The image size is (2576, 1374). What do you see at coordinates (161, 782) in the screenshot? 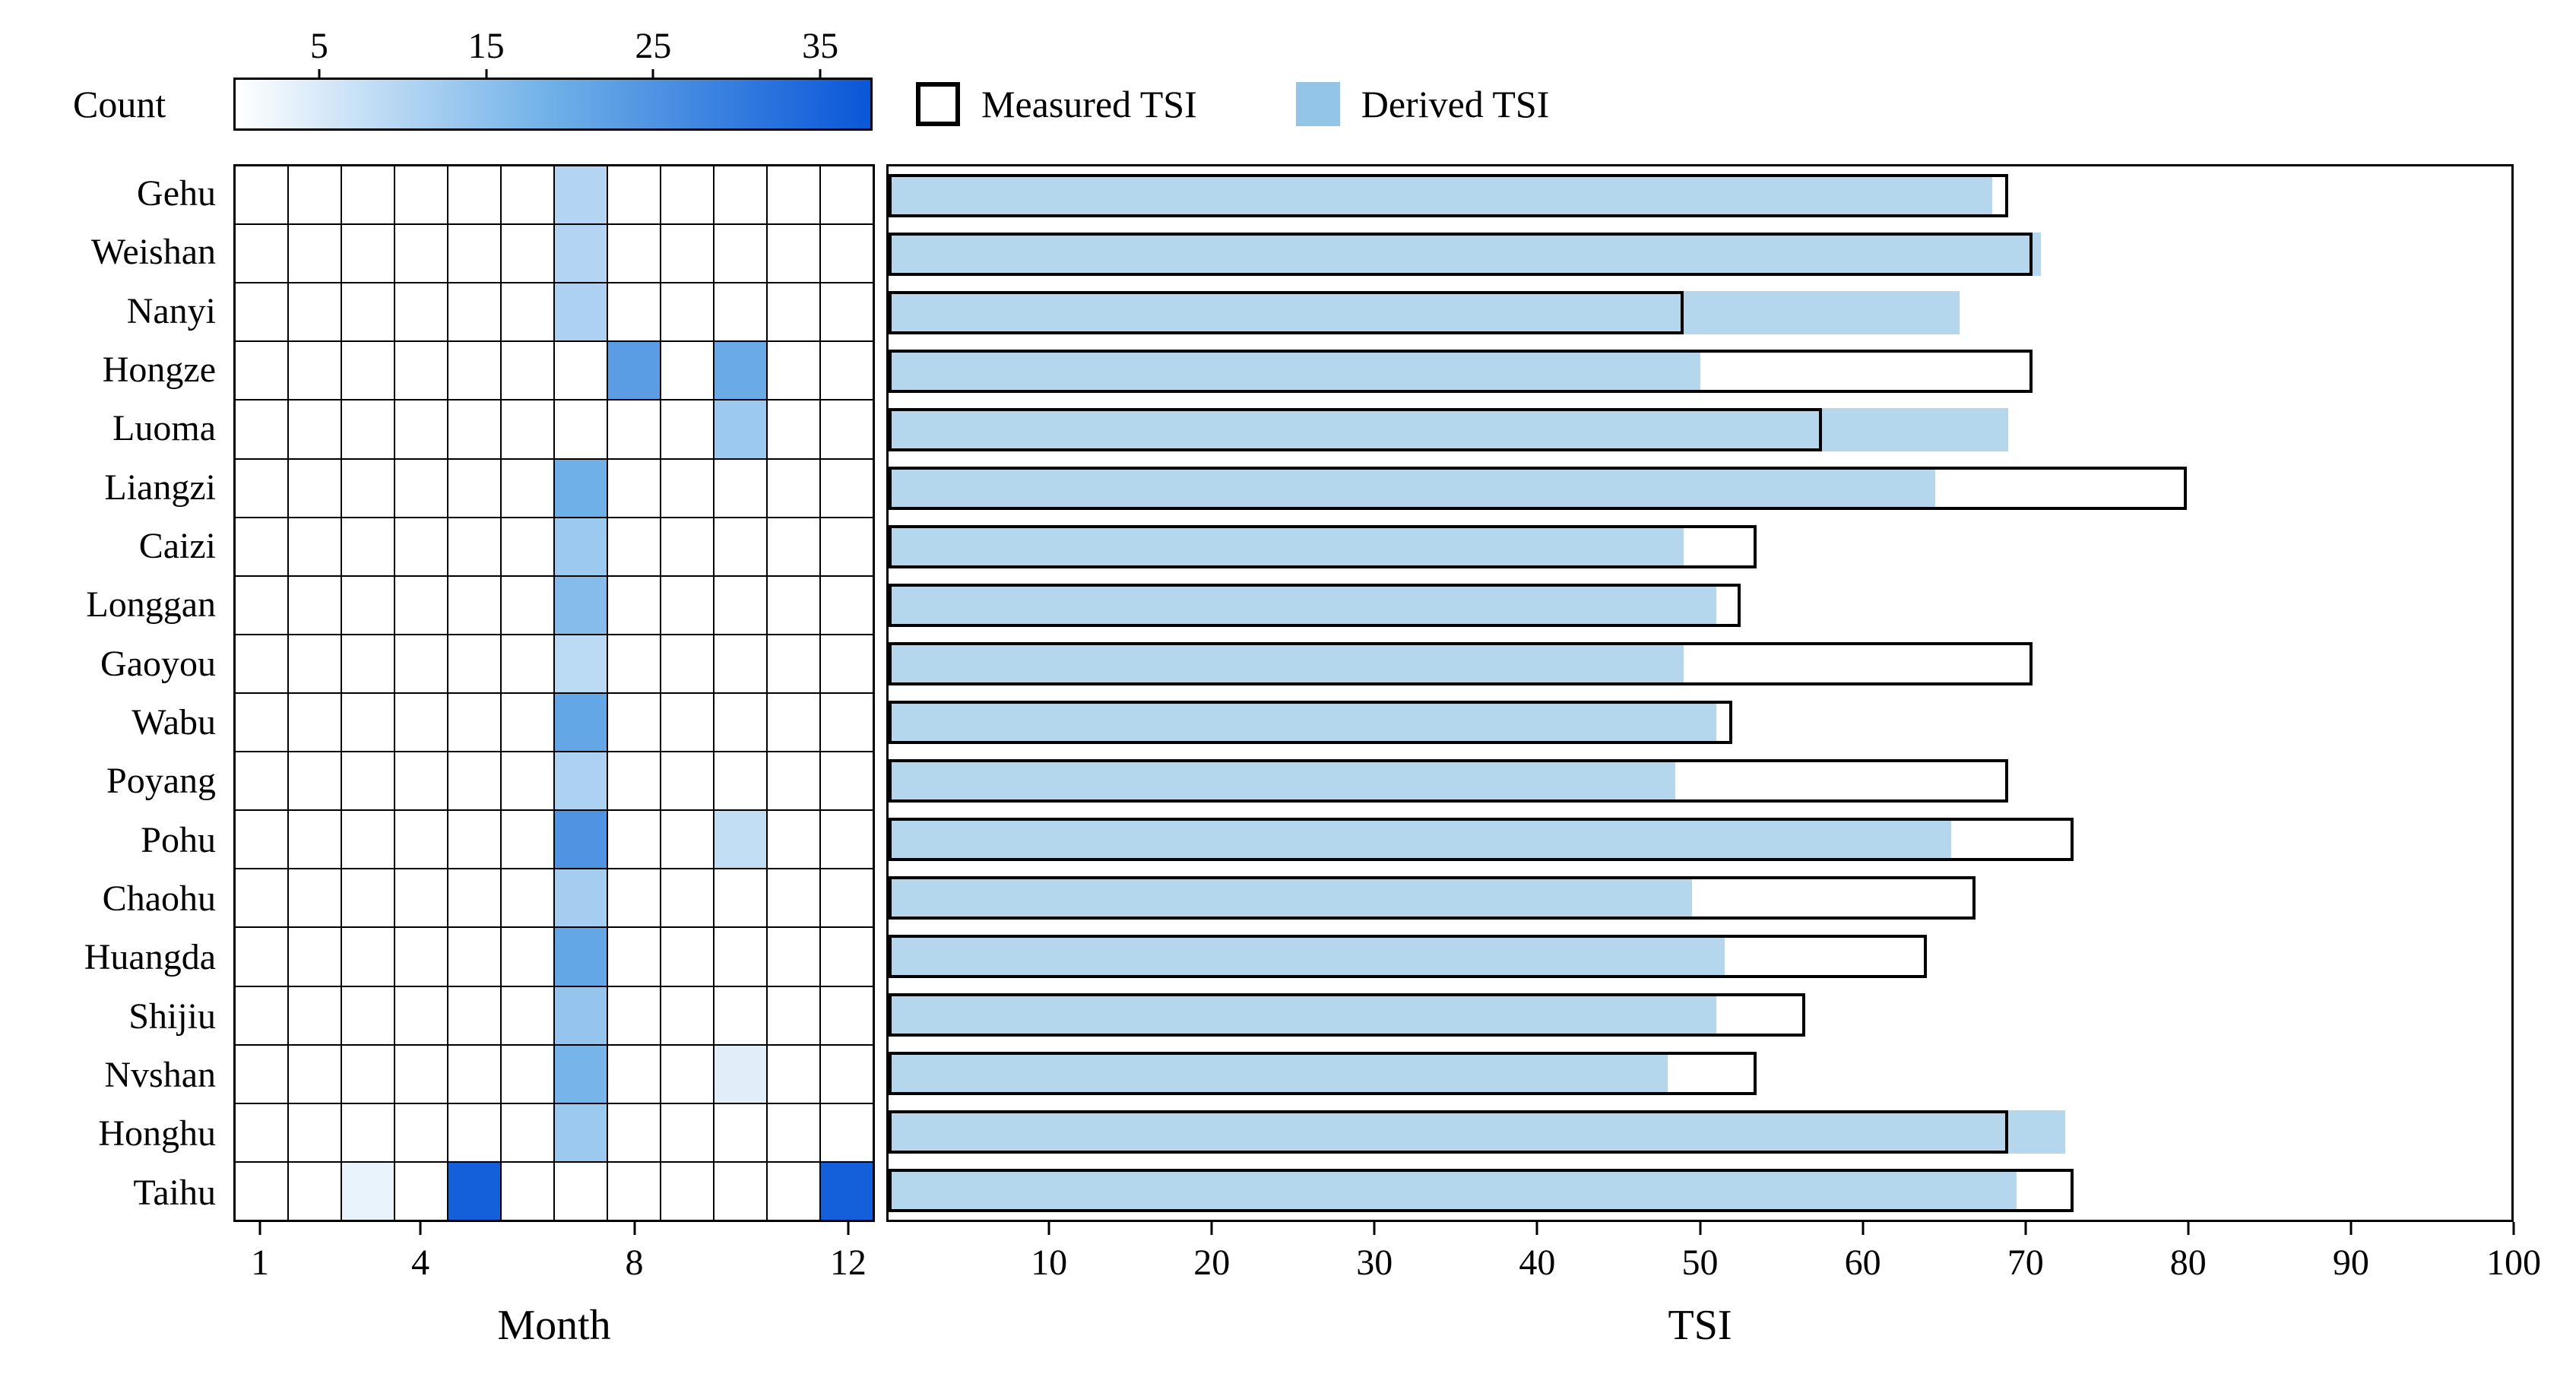
I see `row-label-poyang: Poyang` at bounding box center [161, 782].